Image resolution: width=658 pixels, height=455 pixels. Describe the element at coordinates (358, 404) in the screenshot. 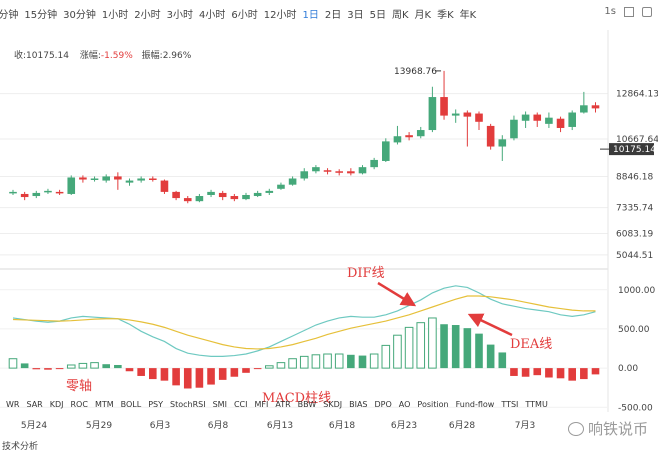

I see `indicator-tab-bias: BIAS` at that location.